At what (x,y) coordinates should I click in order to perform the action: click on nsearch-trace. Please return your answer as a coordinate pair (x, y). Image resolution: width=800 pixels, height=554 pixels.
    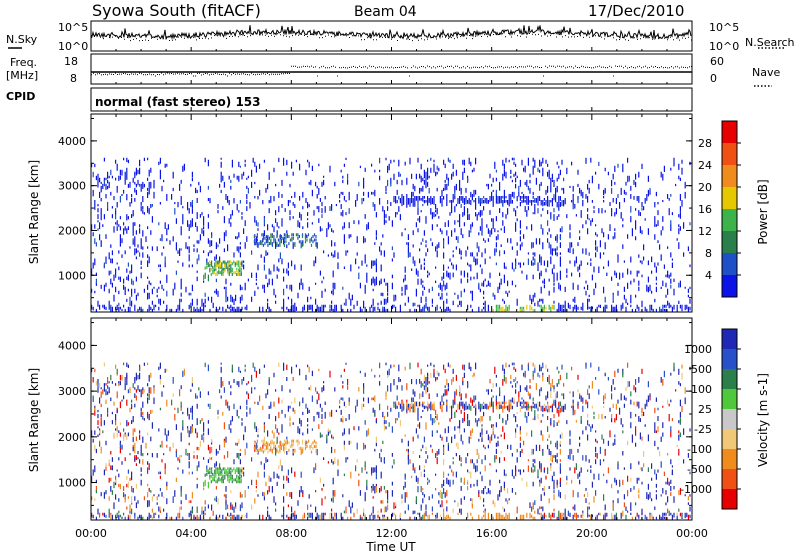
    Looking at the image, I should click on (391, 37).